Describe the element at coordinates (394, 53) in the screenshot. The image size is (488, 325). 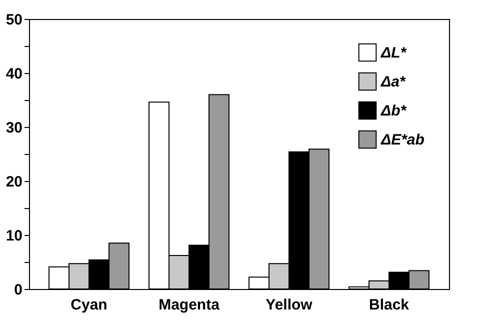
I see `legend-label: ΔL*` at that location.